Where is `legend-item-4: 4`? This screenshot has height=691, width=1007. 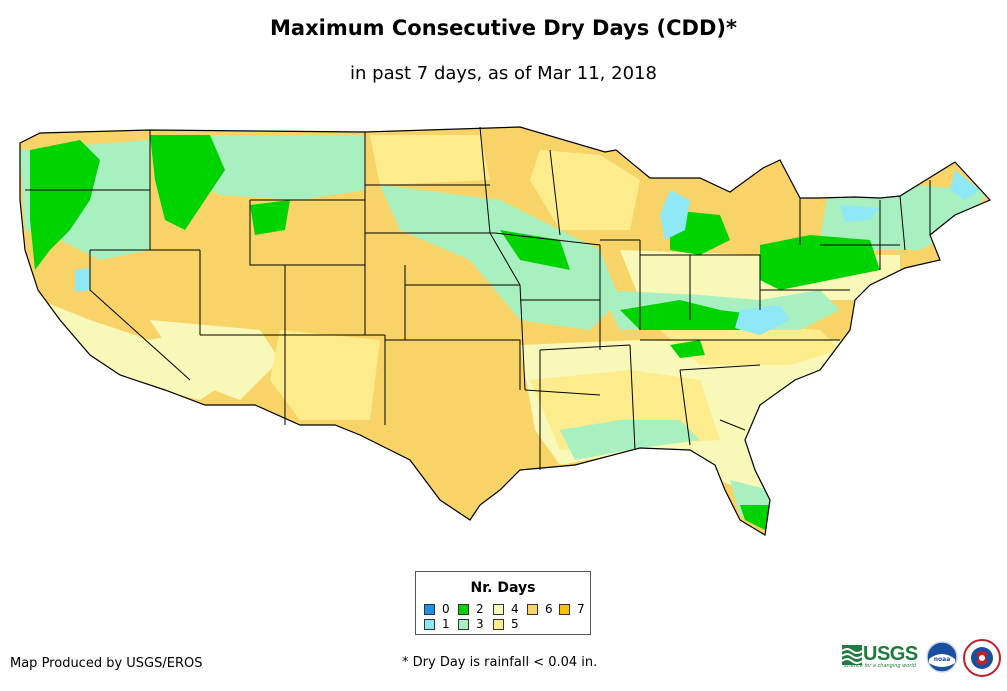
legend-item-4: 4 is located at coordinates (506, 609).